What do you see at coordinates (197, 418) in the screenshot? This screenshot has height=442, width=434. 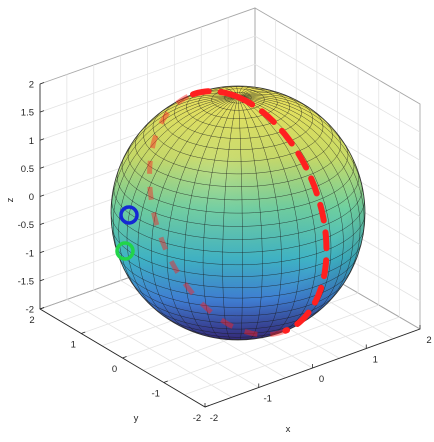 I see `y-tick-label: -2` at bounding box center [197, 418].